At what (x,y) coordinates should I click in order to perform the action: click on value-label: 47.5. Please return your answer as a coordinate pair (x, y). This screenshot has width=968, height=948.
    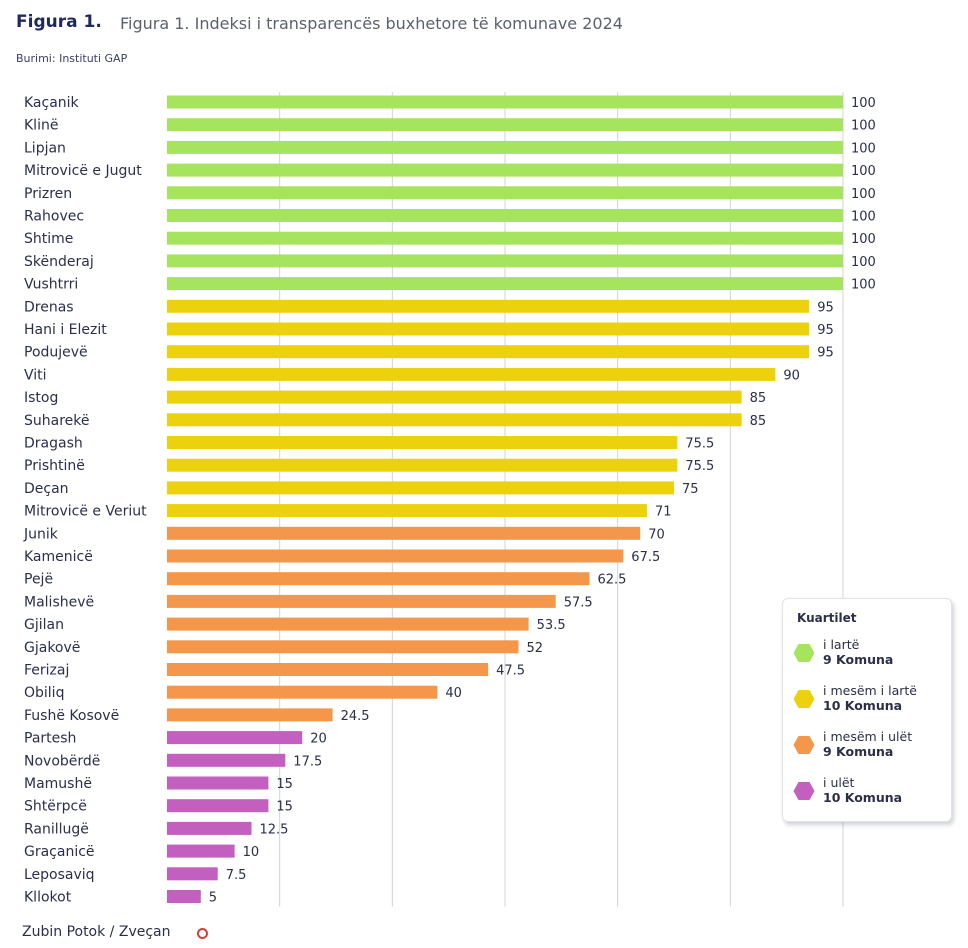
    Looking at the image, I should click on (510, 671).